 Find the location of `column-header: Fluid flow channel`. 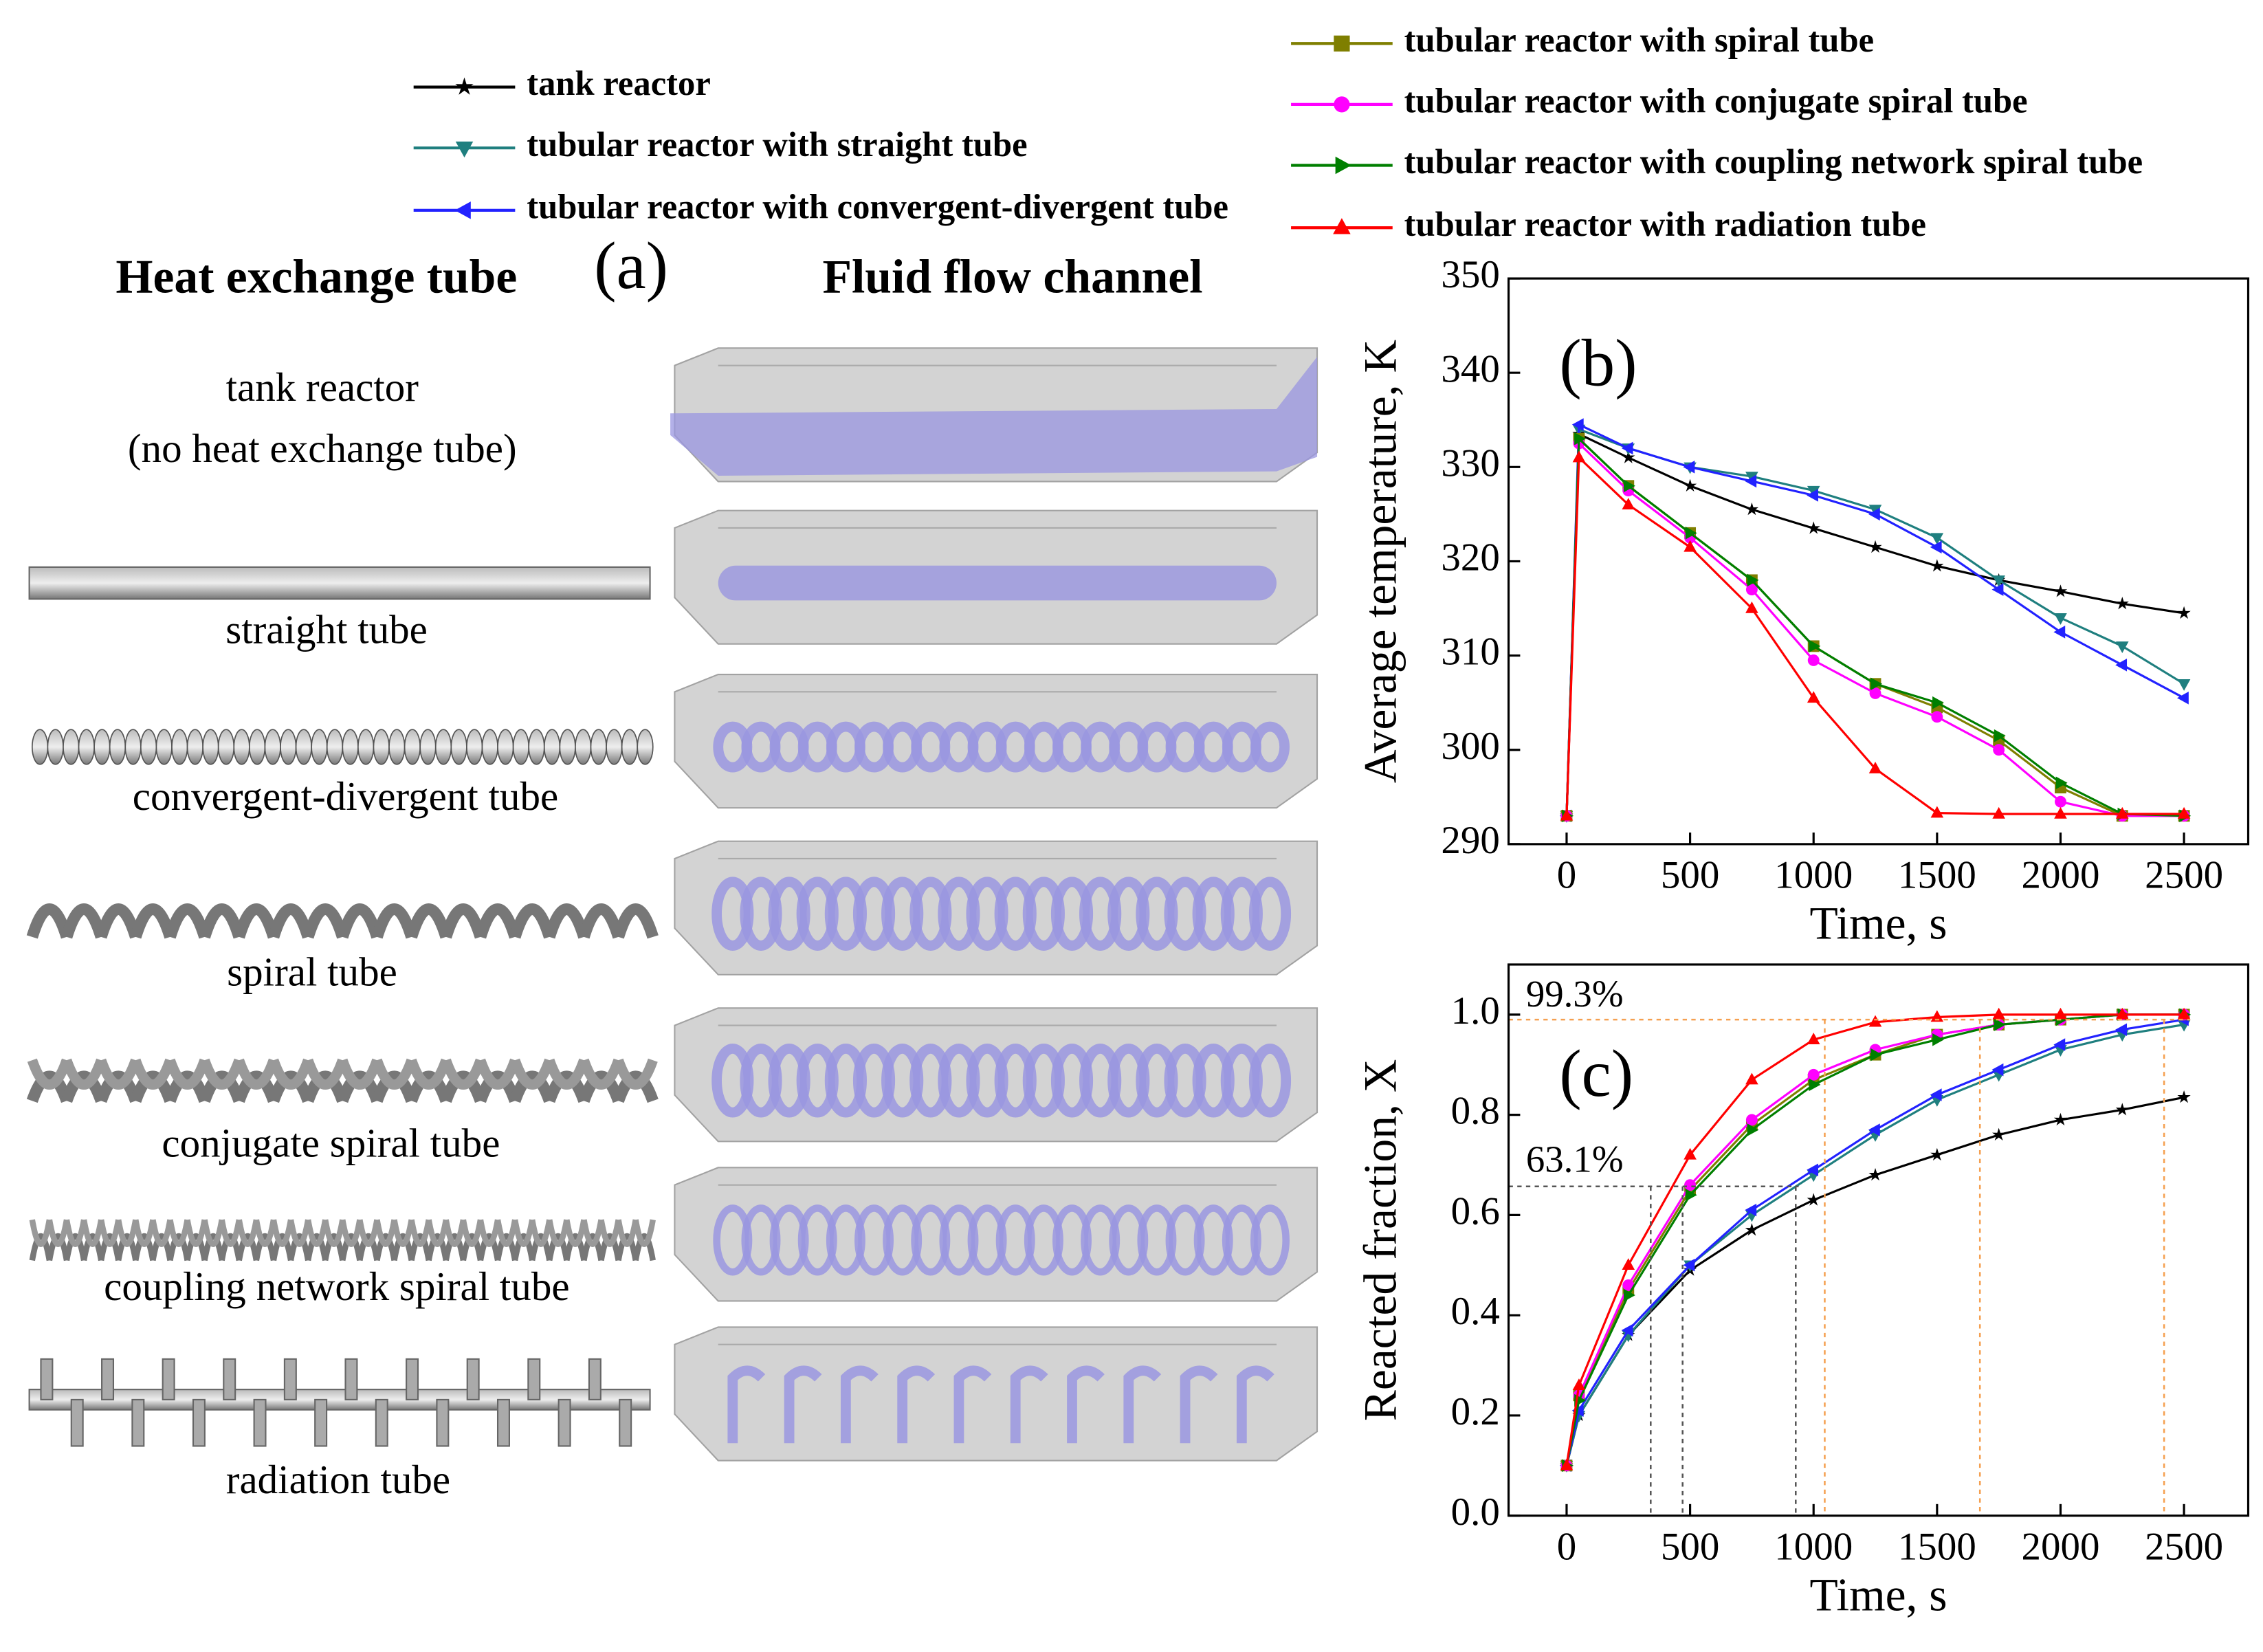

column-header: Fluid flow channel is located at coordinates (1012, 276).